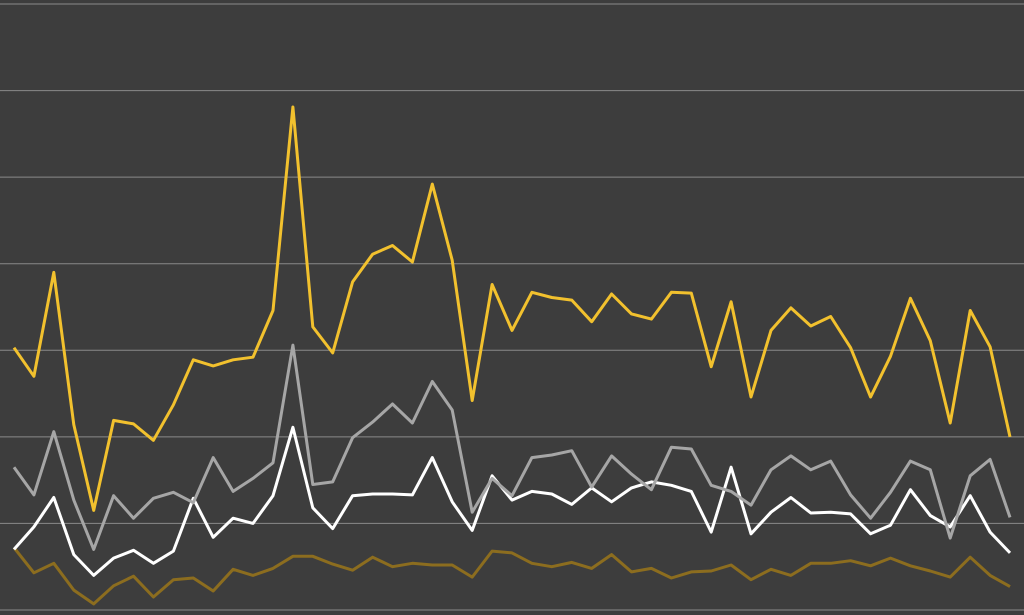  I want to click on series-line, so click(511, 576).